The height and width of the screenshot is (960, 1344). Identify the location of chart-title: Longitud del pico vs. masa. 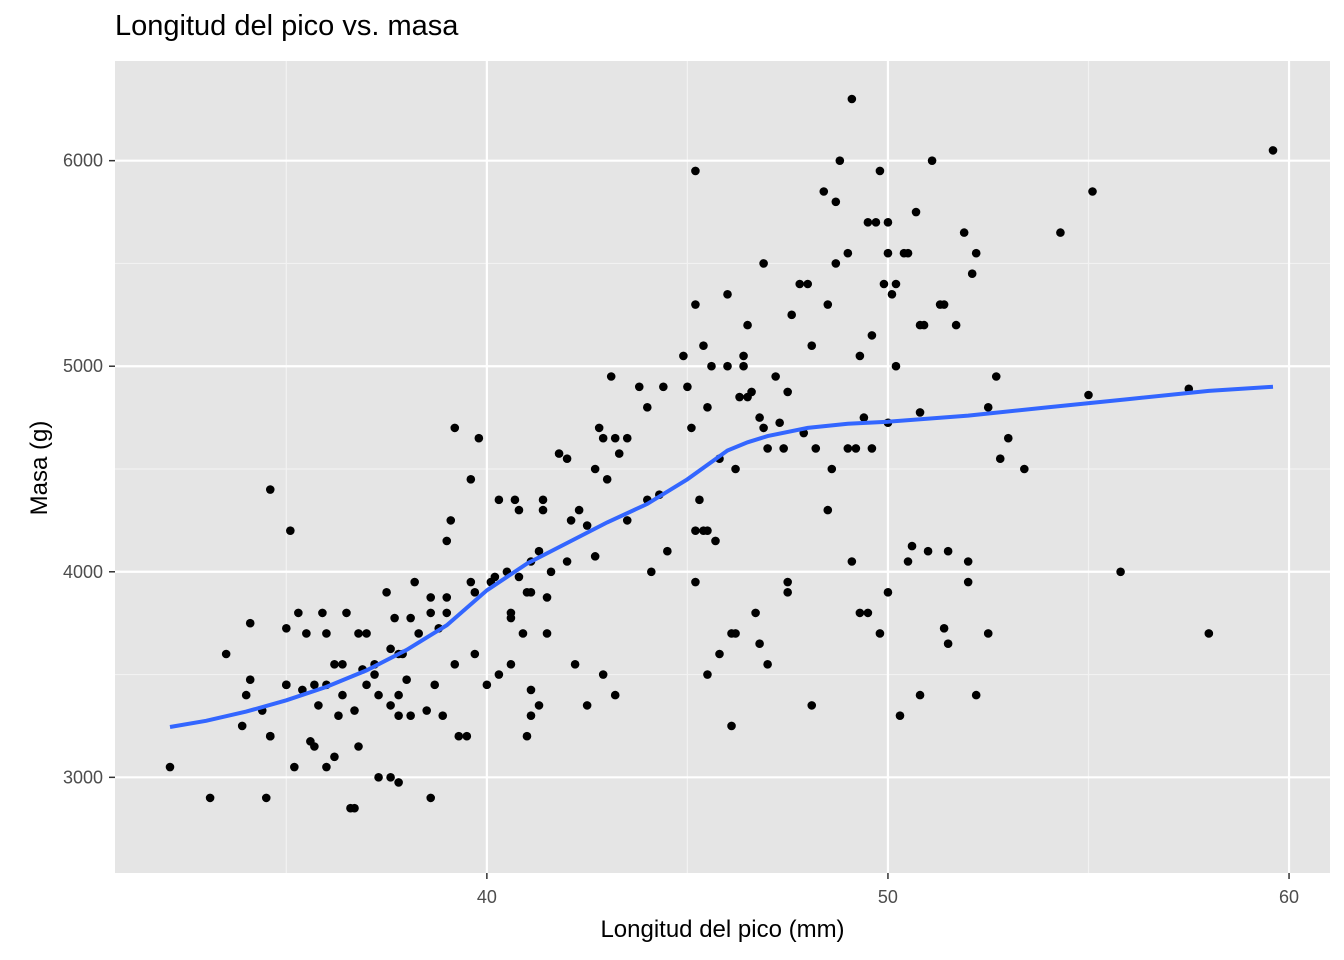
(287, 26).